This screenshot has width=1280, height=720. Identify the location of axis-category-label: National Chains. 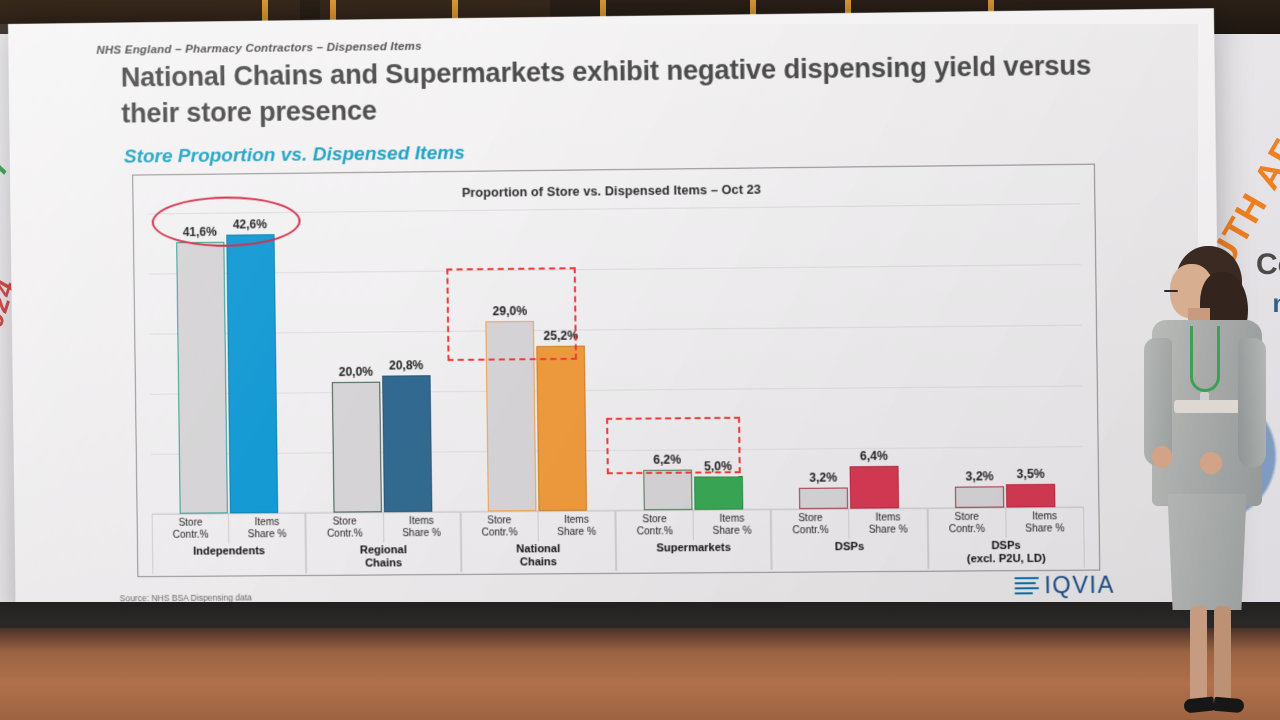
(538, 555).